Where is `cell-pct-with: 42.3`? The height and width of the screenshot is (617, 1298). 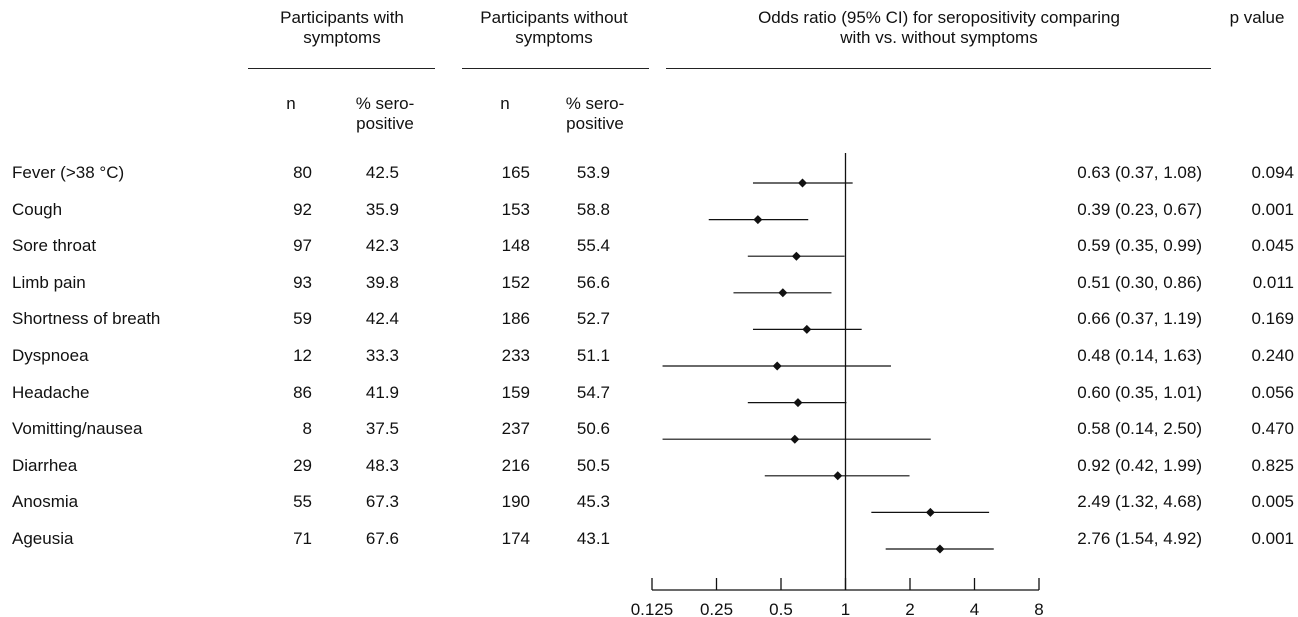 cell-pct-with: 42.3 is located at coordinates (382, 245).